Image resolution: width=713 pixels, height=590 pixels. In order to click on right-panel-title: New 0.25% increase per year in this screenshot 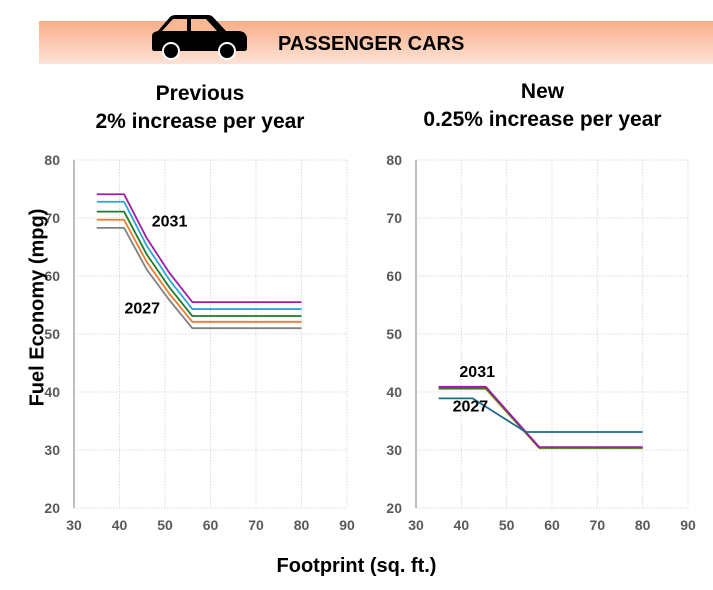, I will do `click(542, 106)`.